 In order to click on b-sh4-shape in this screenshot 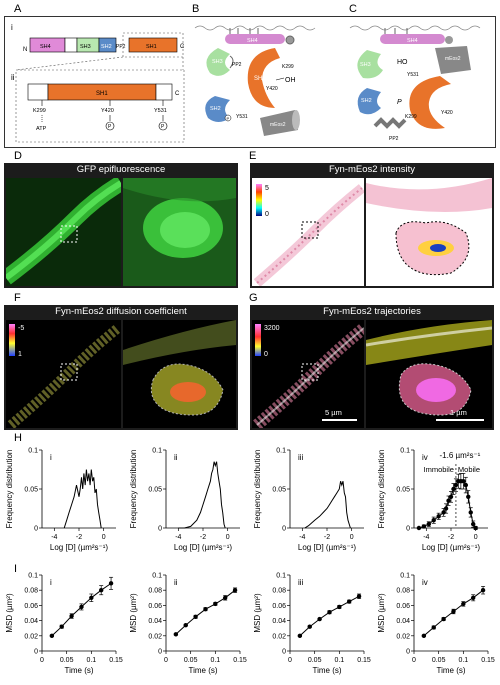, I will do `click(255, 39)`.